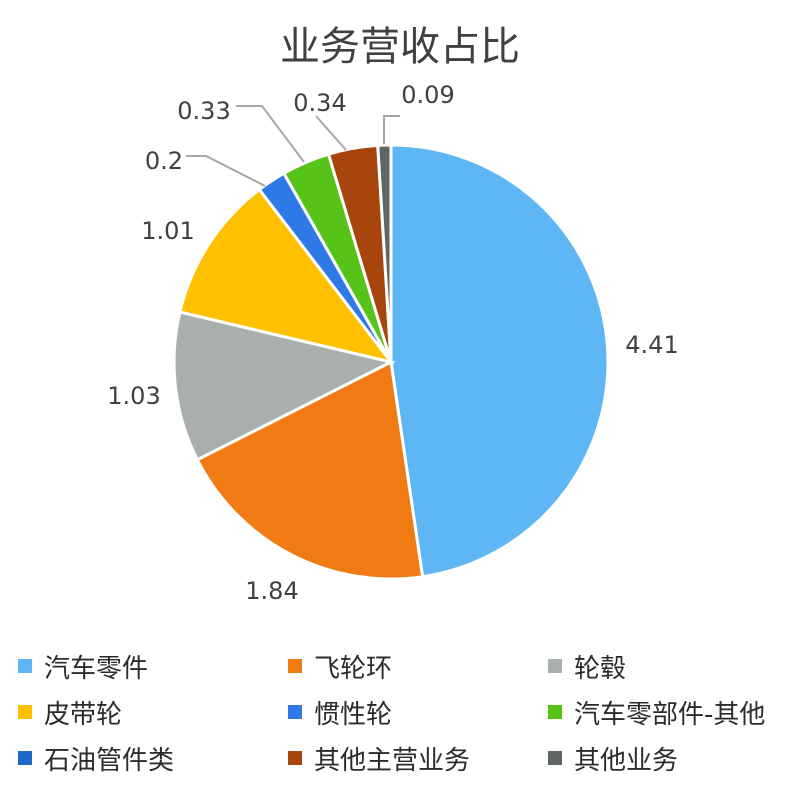 This screenshot has height=804, width=800. I want to click on data-label-5: 0.33, so click(203, 111).